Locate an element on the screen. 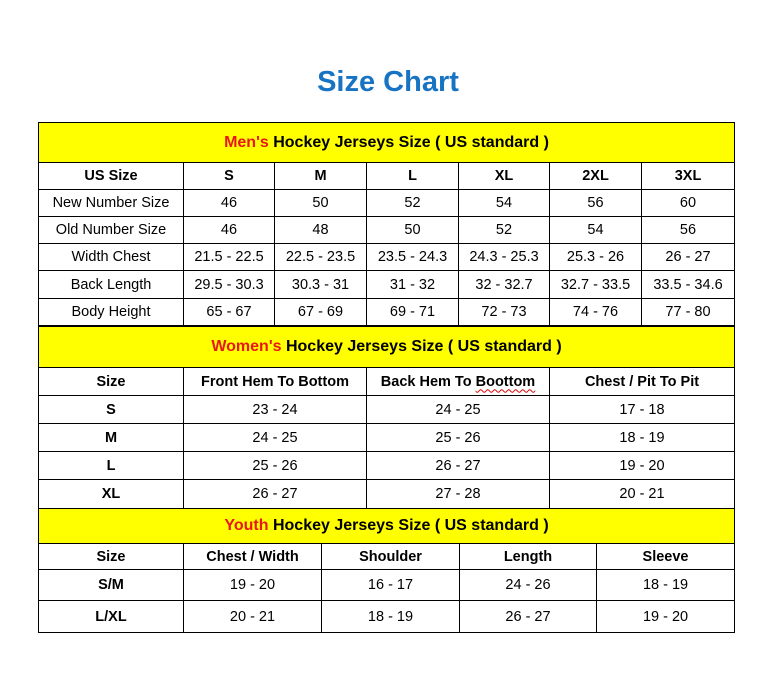 The height and width of the screenshot is (692, 776). row-label: Back Length is located at coordinates (111, 284).